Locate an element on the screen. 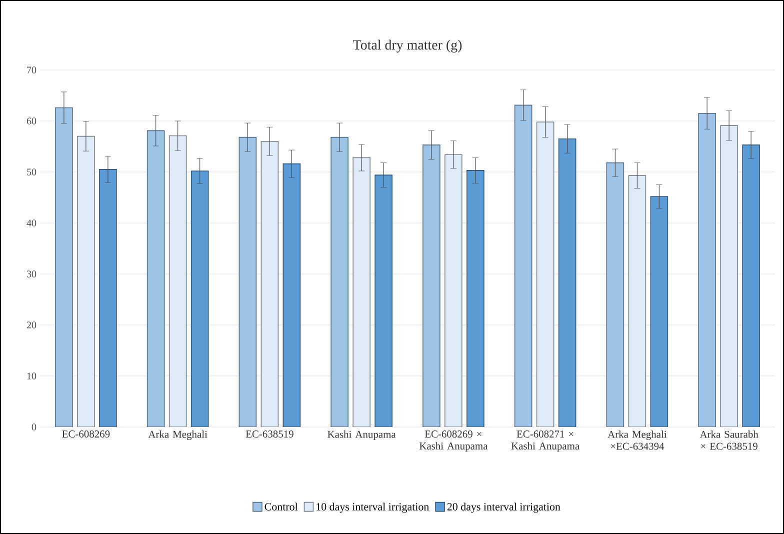 This screenshot has width=784, height=534. x-tick-label: Arka Meghali ×EC-634394 is located at coordinates (637, 440).